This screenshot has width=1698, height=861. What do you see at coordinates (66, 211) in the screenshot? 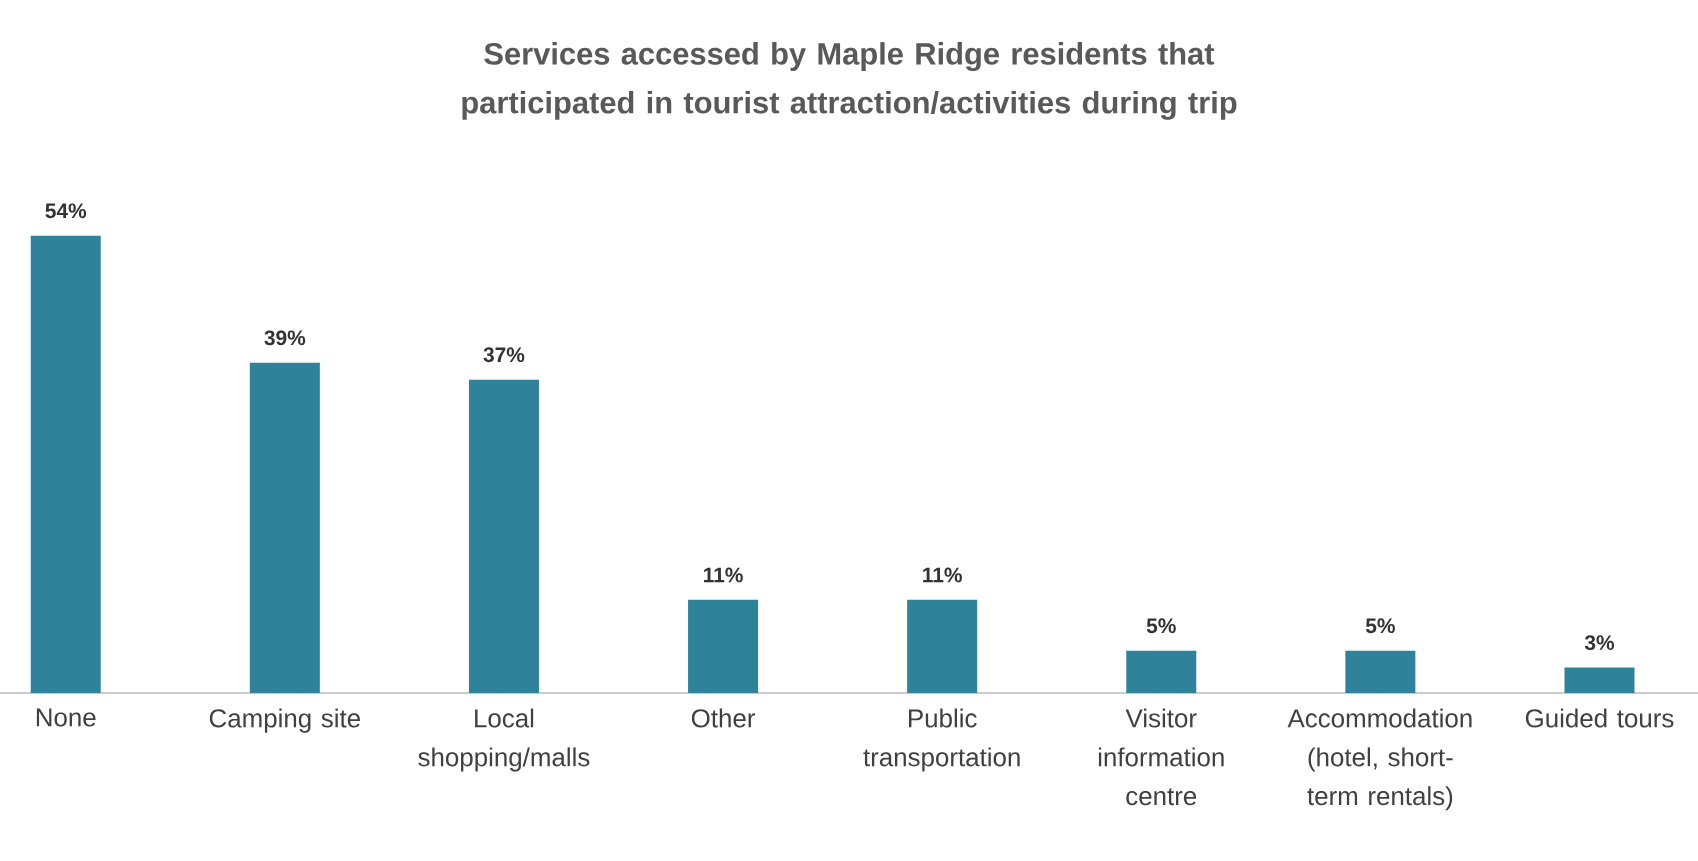
I see `data-label: 54%` at bounding box center [66, 211].